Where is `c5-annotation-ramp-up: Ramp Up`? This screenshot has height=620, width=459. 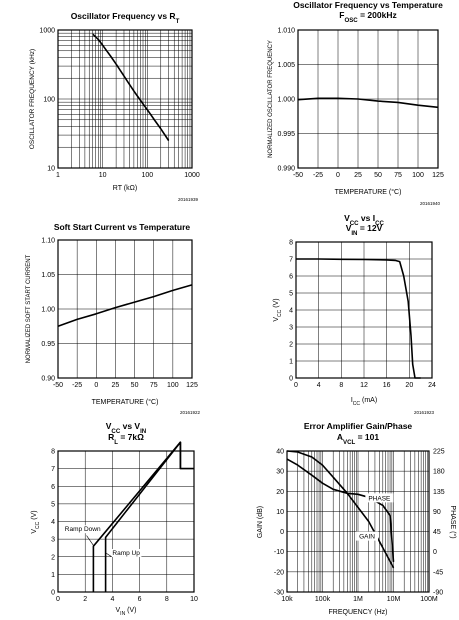 c5-annotation-ramp-up: Ramp Up is located at coordinates (126, 553).